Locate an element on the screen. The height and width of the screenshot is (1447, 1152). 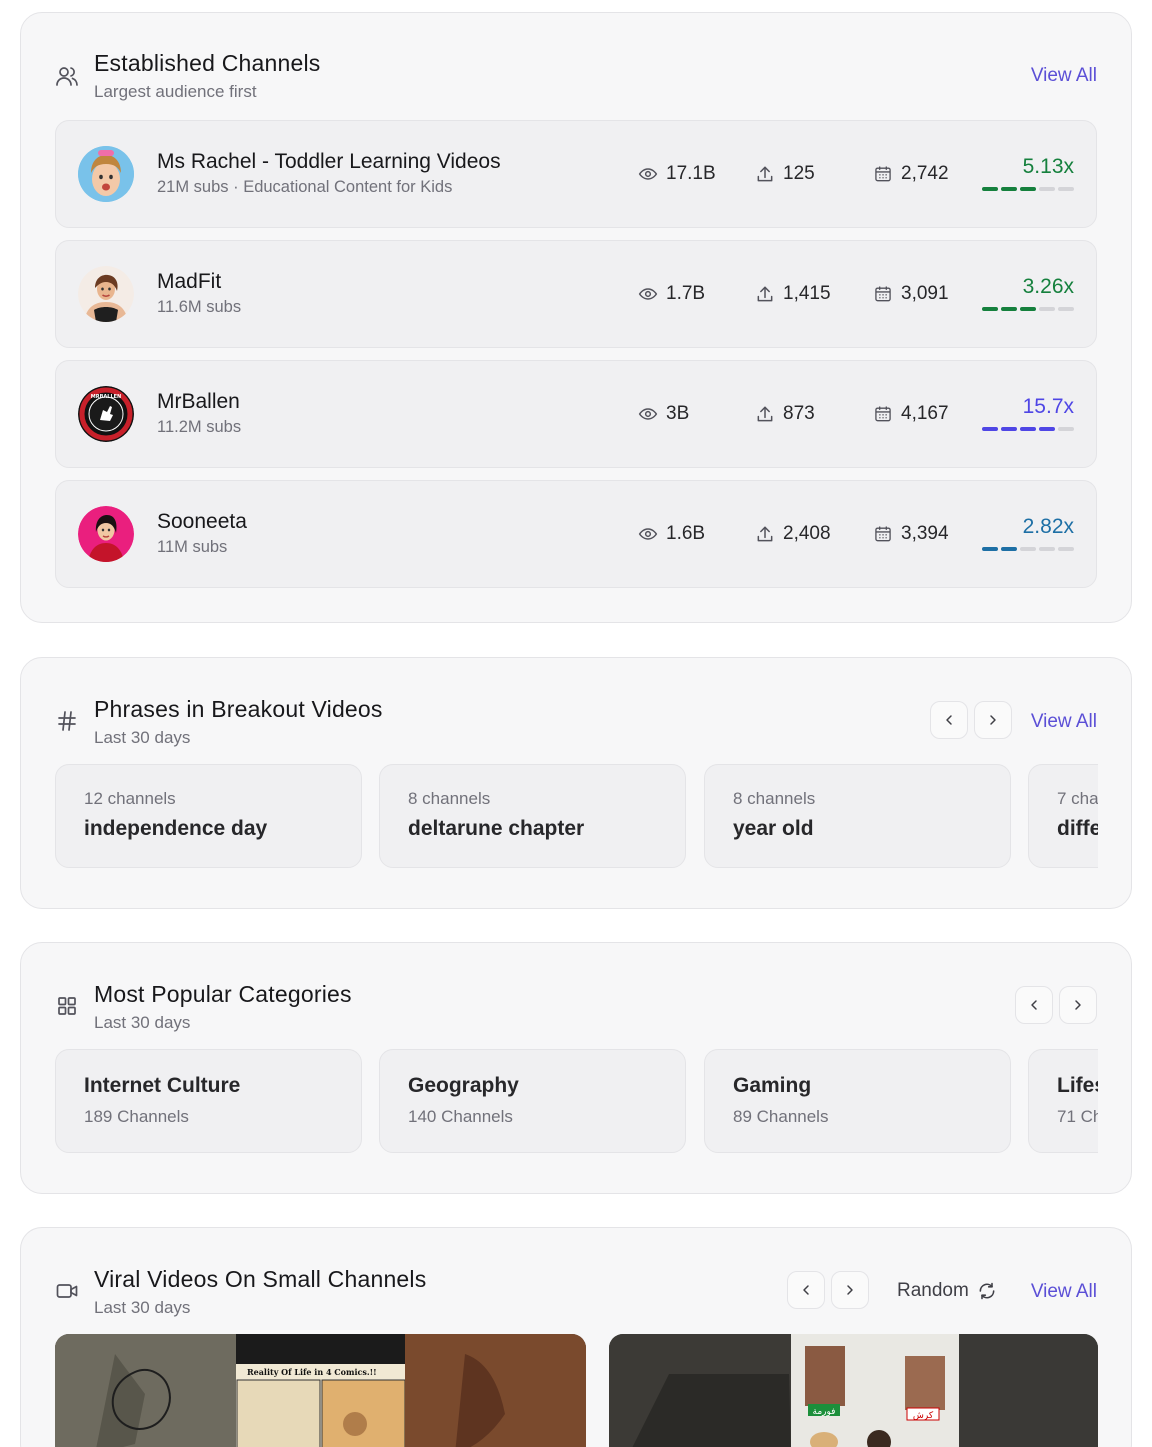
section-title: Established Channels is located at coordinates (207, 63).